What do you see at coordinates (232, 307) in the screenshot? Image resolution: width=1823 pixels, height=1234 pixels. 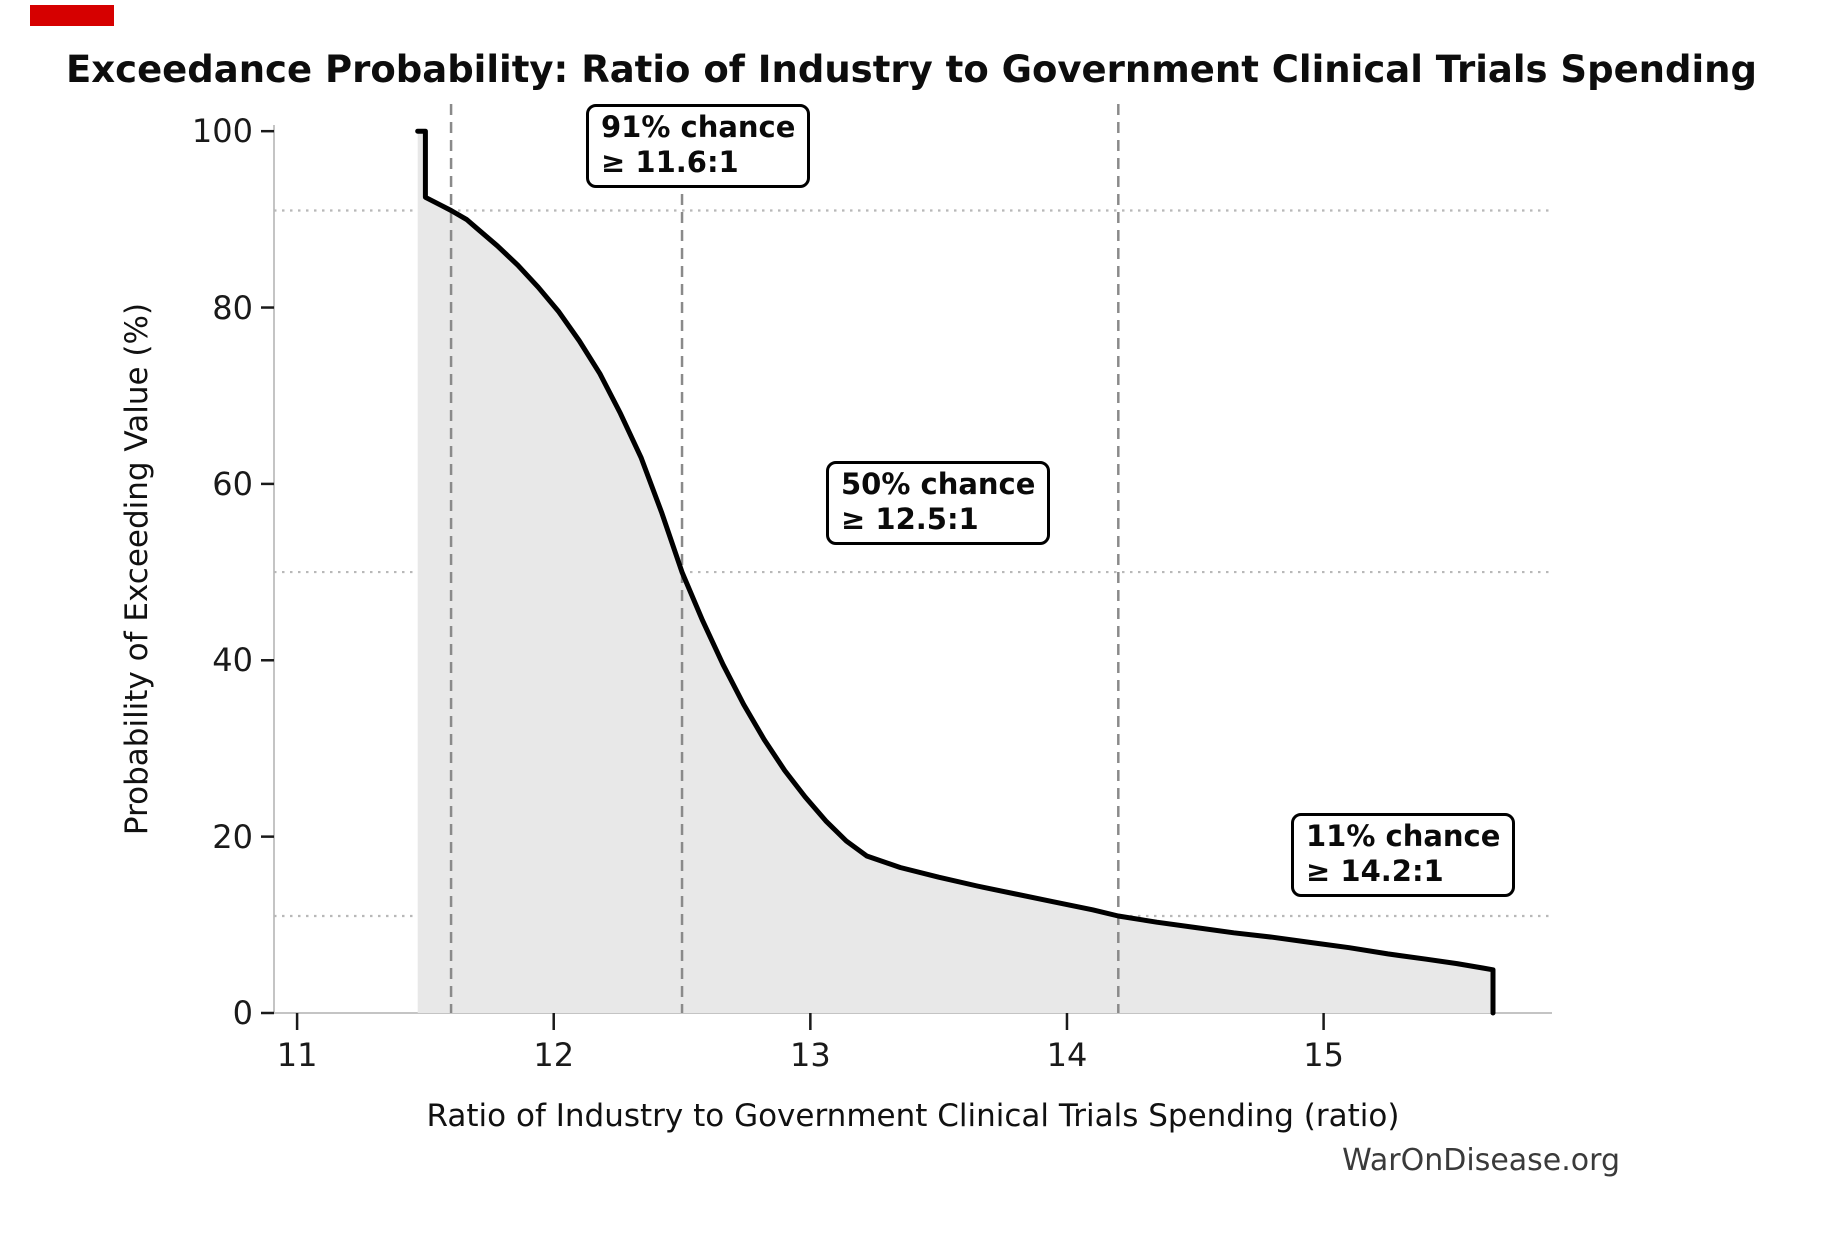 I see `y-tick-label-80: 80` at bounding box center [232, 307].